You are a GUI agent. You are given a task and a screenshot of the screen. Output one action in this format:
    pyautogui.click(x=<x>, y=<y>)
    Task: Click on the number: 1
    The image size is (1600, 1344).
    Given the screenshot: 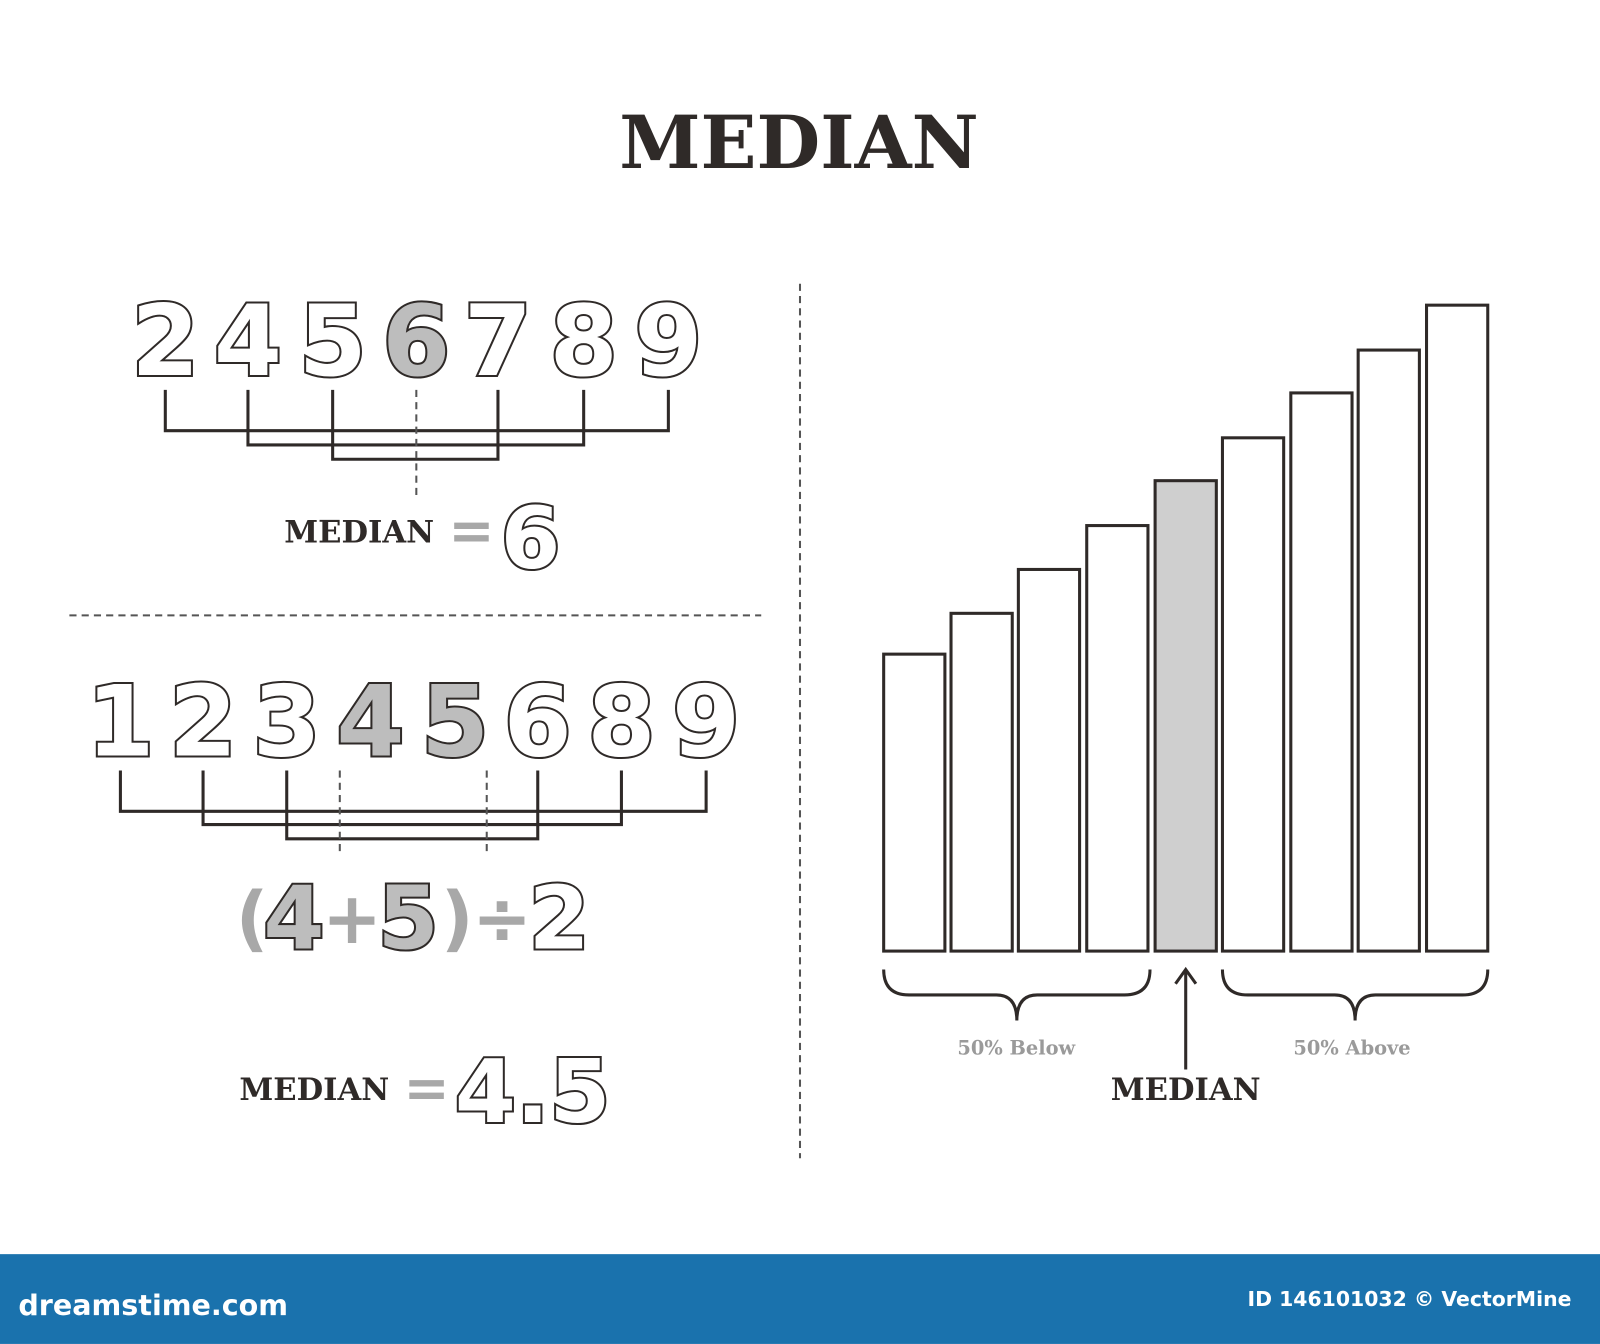 What is the action you would take?
    pyautogui.click(x=120, y=723)
    